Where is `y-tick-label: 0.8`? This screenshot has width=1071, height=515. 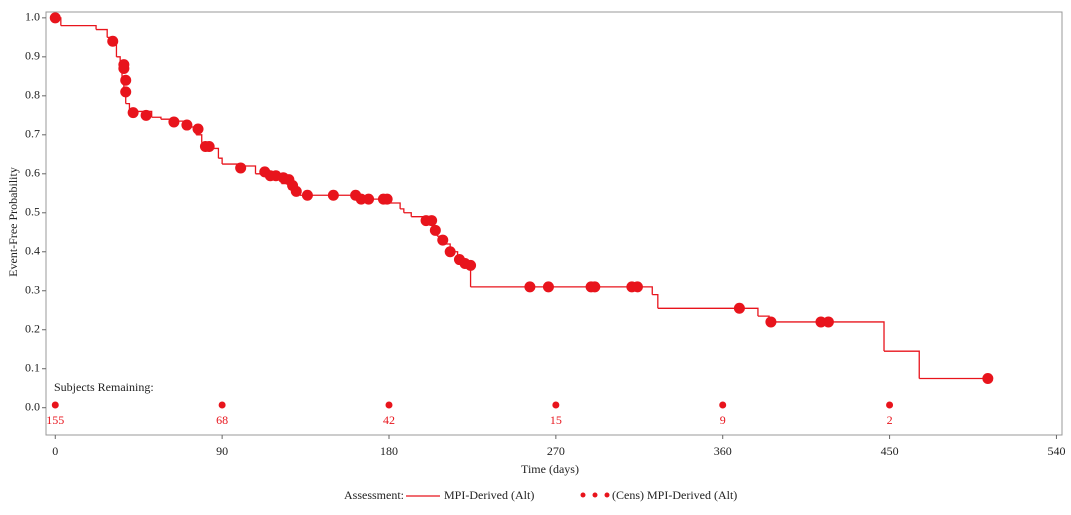
y-tick-label: 0.8 is located at coordinates (32, 95).